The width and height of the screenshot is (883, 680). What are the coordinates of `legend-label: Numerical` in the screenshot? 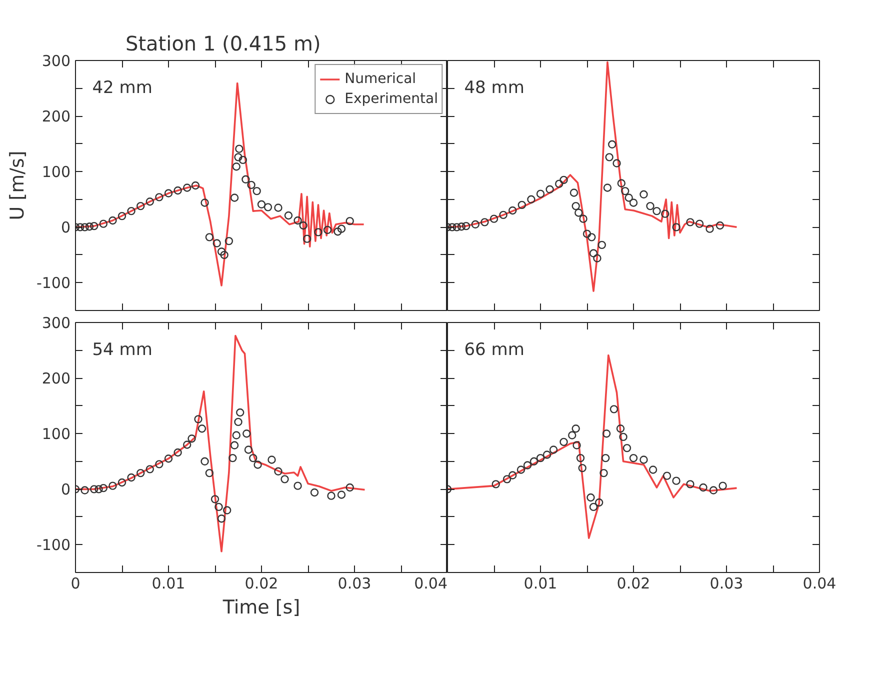 It's located at (380, 79).